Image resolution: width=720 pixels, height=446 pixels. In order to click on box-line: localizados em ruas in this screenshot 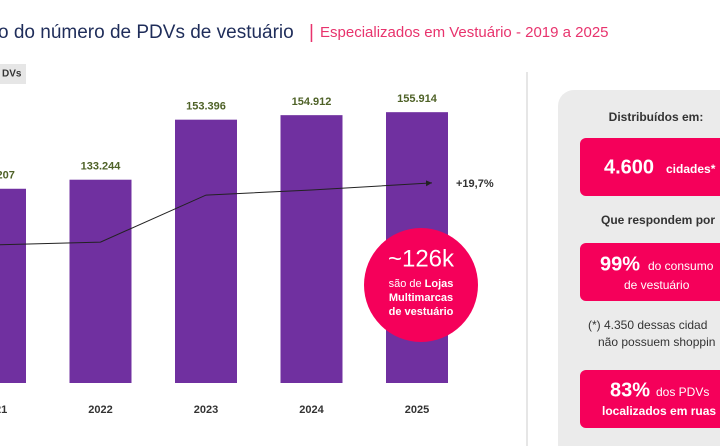, I will do `click(659, 411)`.